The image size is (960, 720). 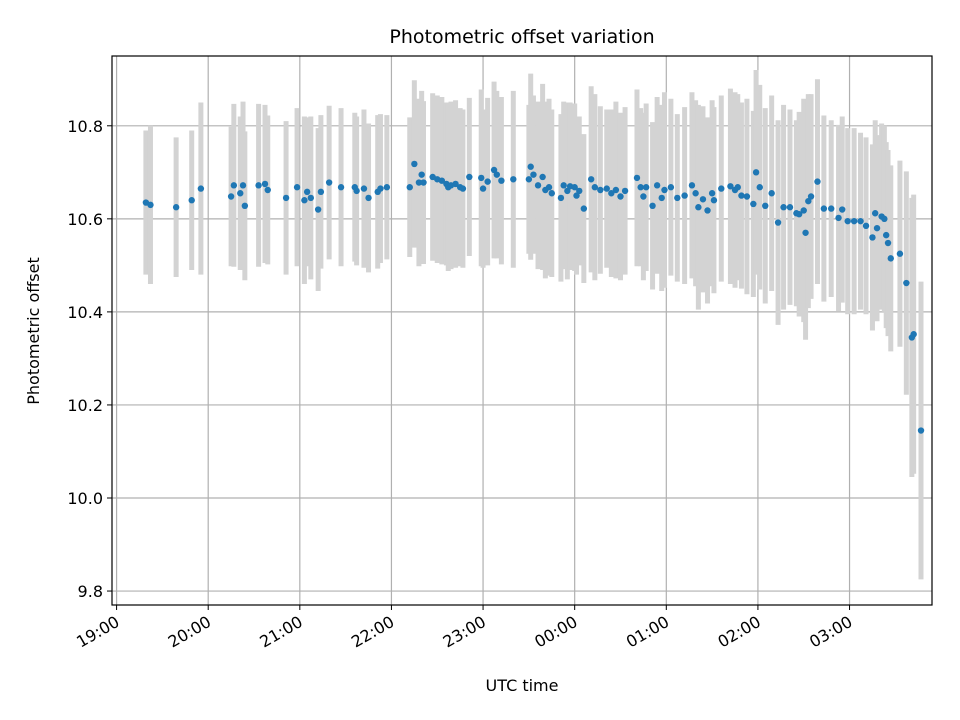 I want to click on chart-title: Photometric offset variation, so click(x=521, y=37).